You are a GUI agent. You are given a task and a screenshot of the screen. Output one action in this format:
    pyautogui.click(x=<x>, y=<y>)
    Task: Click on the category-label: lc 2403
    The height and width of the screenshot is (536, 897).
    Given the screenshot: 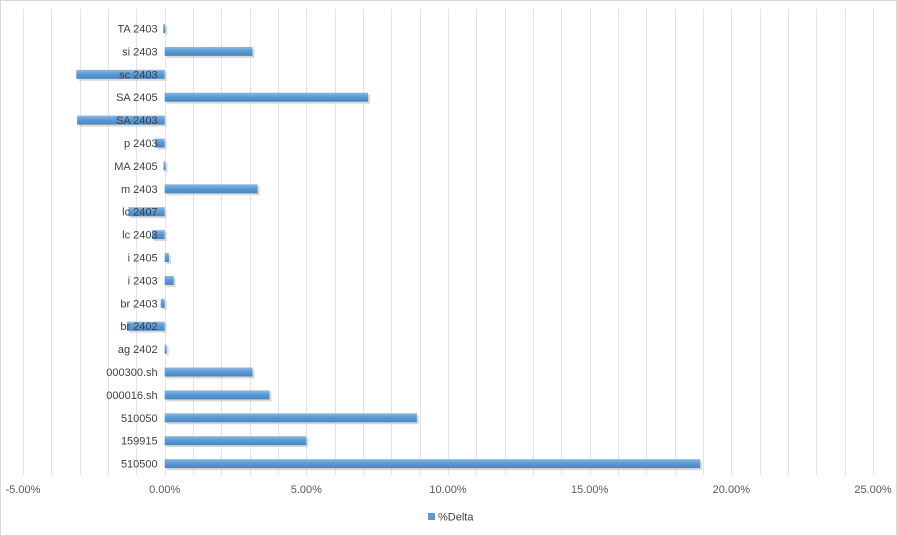 What is the action you would take?
    pyautogui.click(x=139, y=236)
    